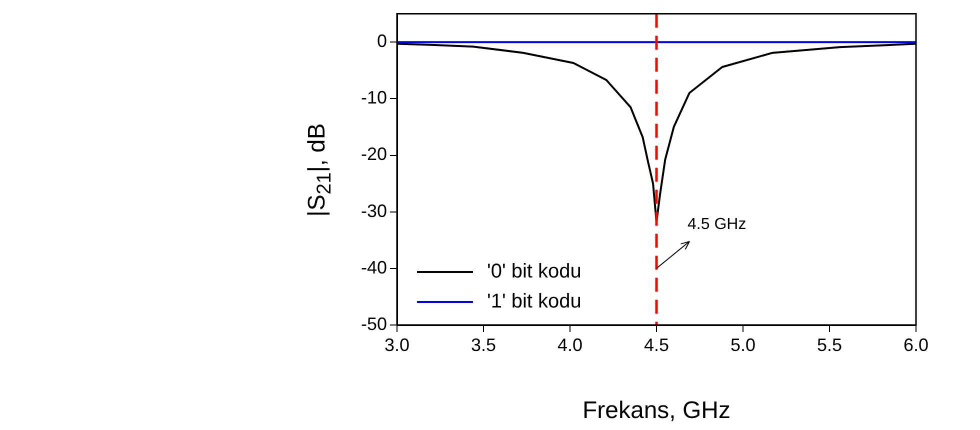 Image resolution: width=980 pixels, height=430 pixels. I want to click on x-axis-title: Frekans, GHz, so click(656, 410).